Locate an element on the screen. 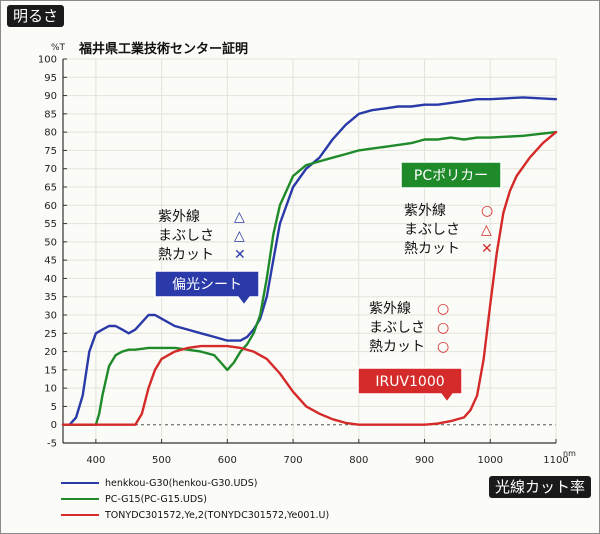 This screenshot has height=534, width=600. y-tick-label: 85 is located at coordinates (50, 114).